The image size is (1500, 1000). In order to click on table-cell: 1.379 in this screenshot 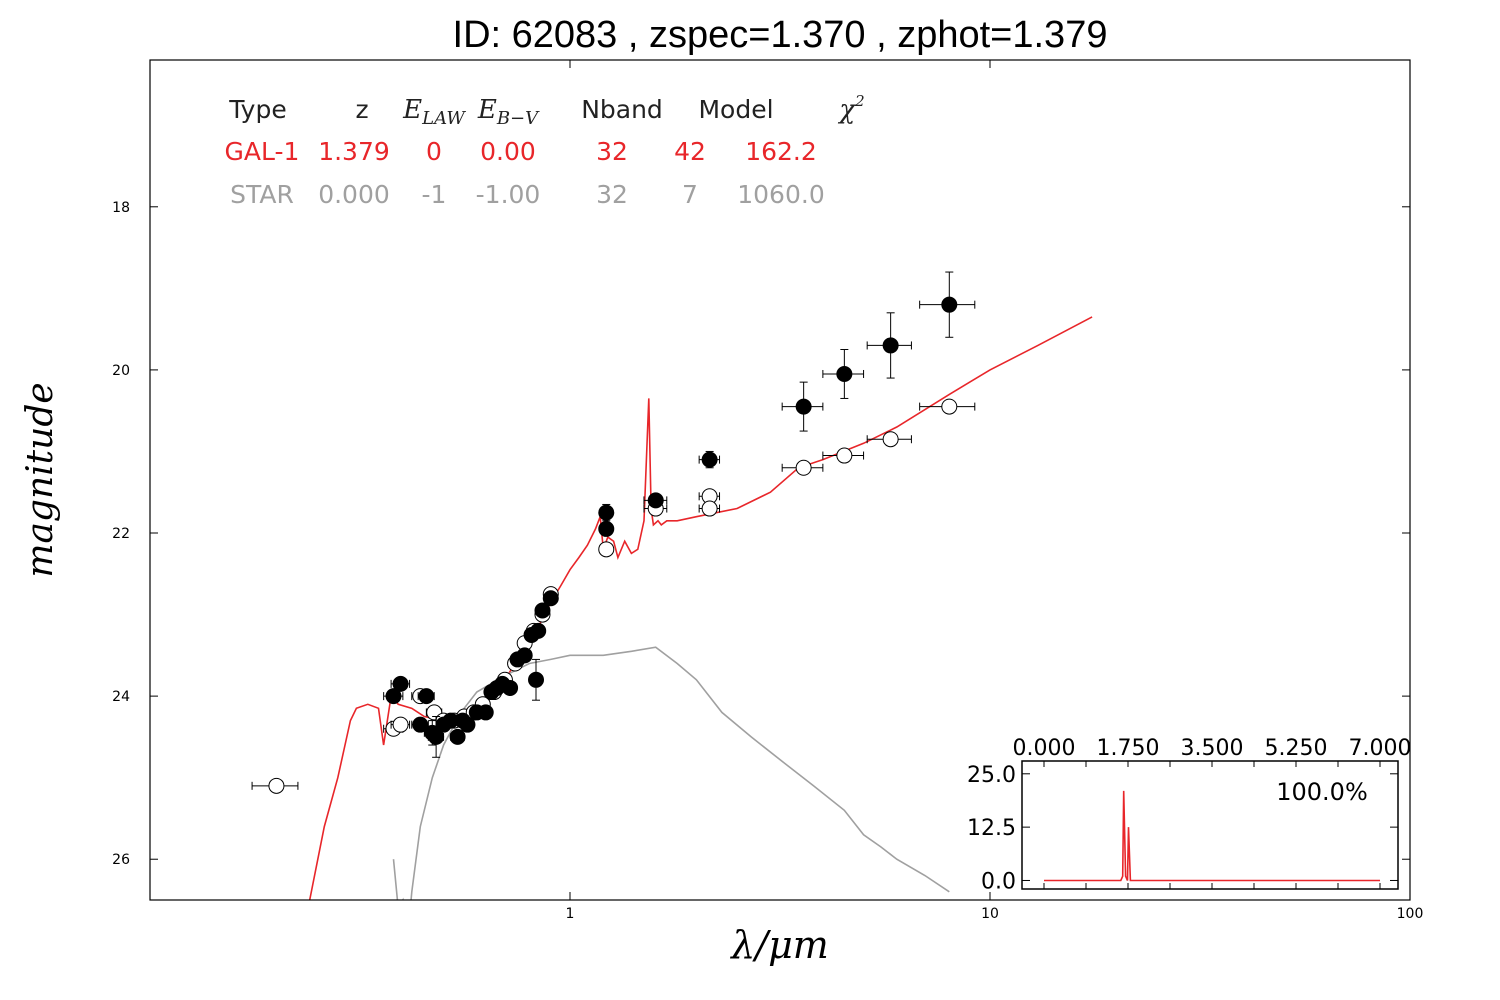, I will do `click(354, 151)`.